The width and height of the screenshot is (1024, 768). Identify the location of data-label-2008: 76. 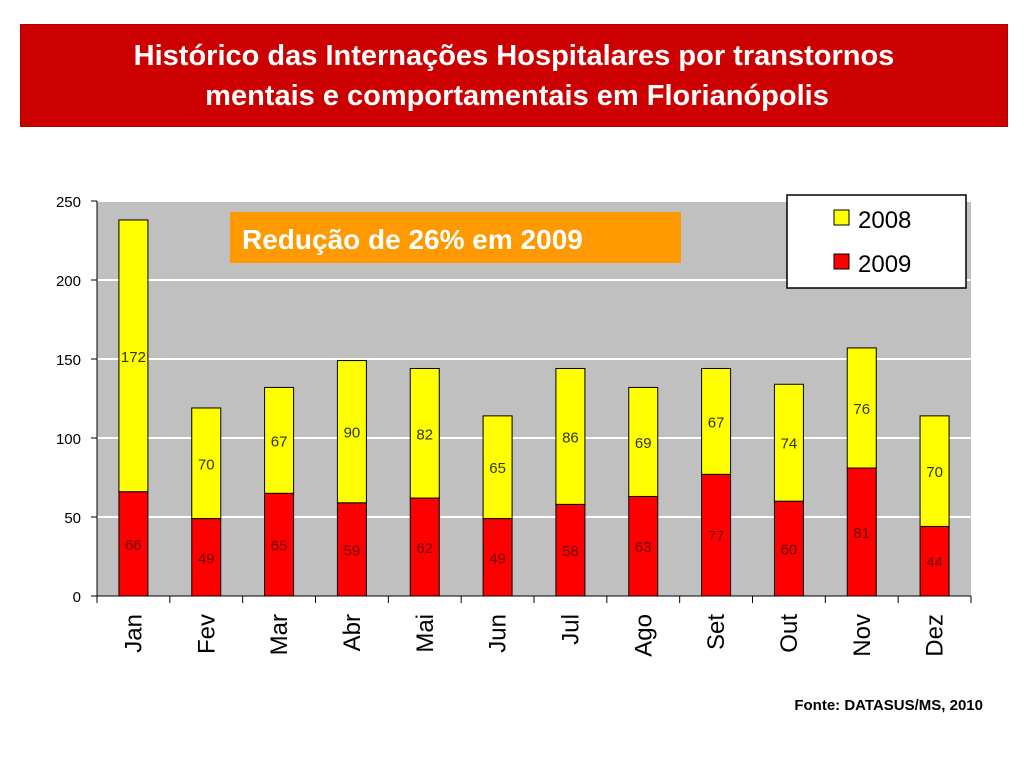
(861, 409).